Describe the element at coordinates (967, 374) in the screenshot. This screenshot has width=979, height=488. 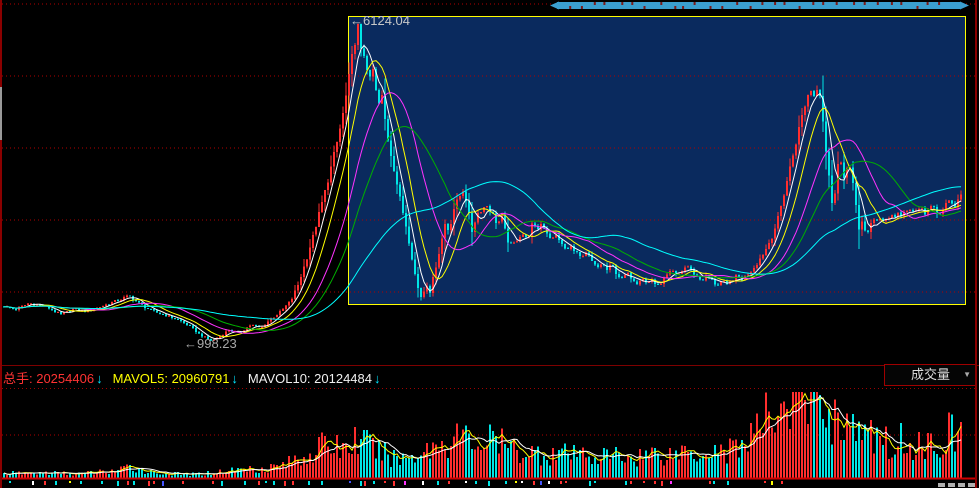
I see `chevron-down-icon: ▼` at that location.